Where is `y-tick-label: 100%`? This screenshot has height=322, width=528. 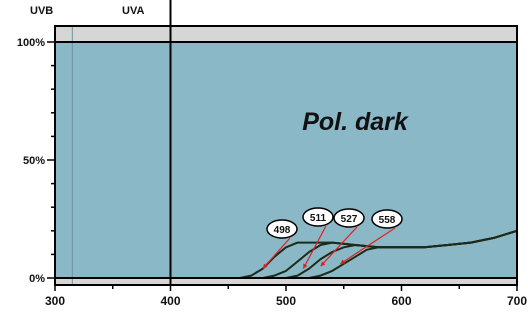
y-tick-label: 100% is located at coordinates (31, 43).